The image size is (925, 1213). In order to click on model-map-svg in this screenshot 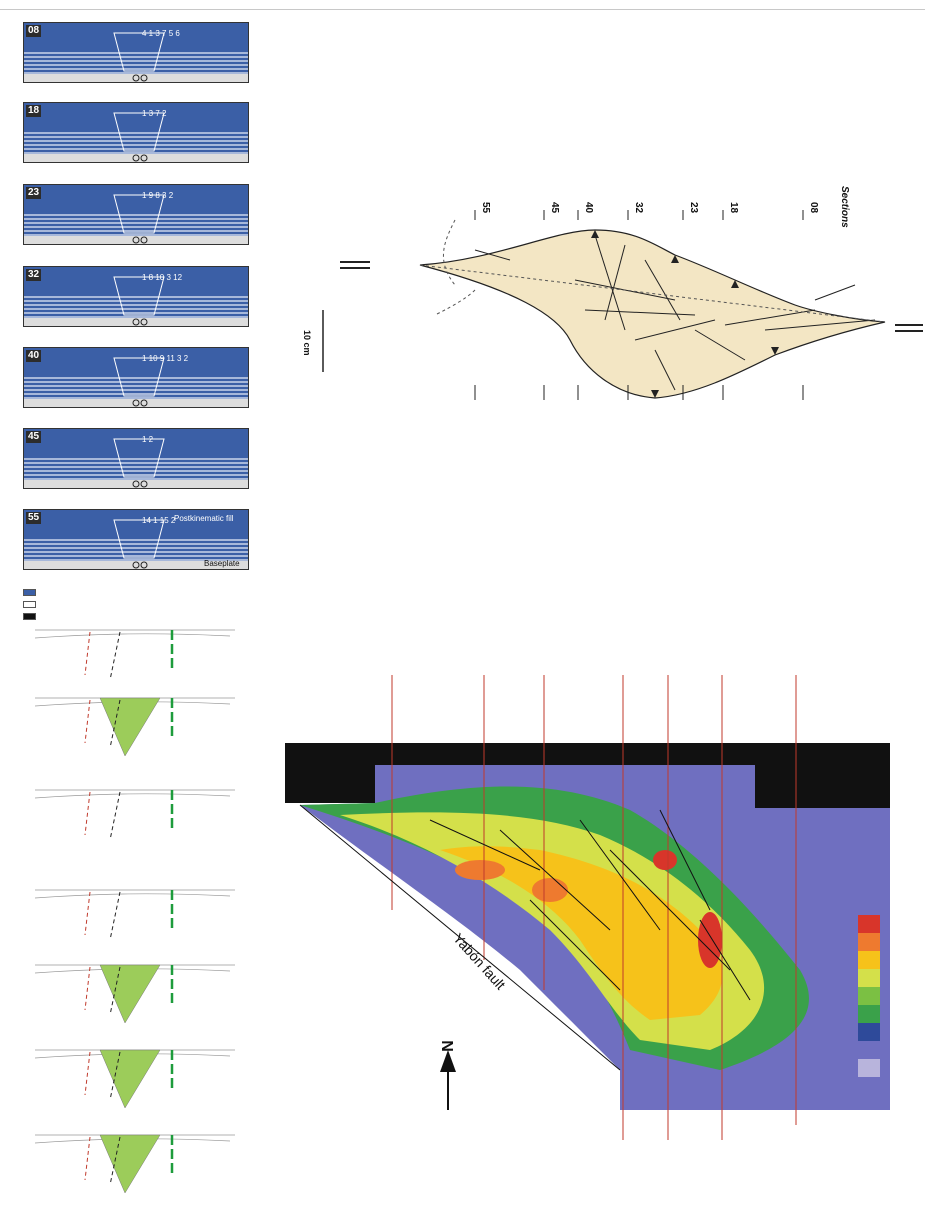, I will do `click(622, 305)`.